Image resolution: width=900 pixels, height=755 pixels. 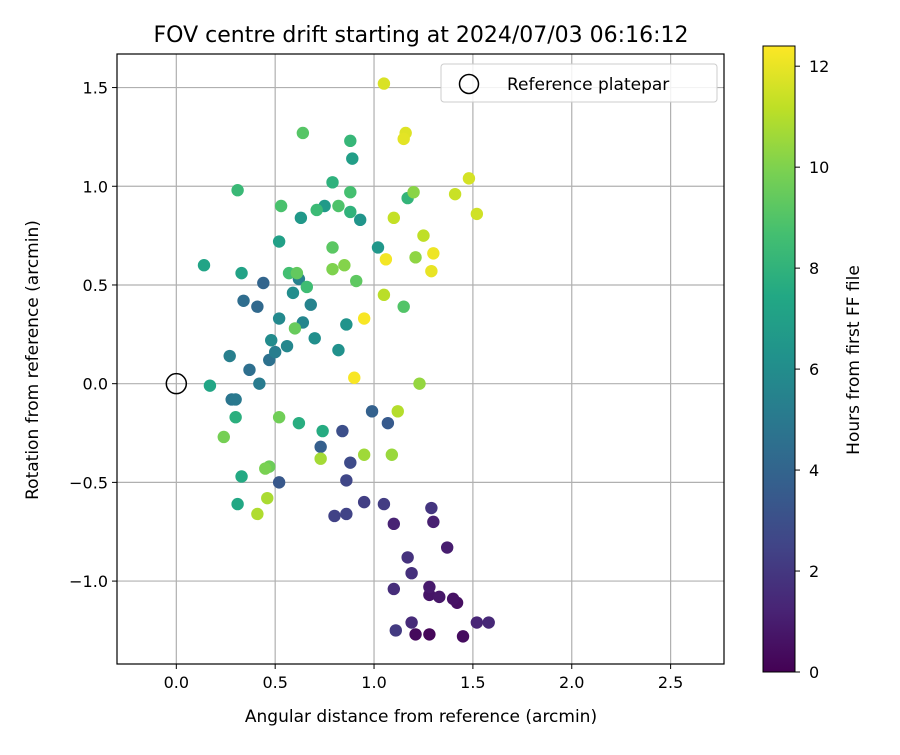 I want to click on x-tick-label: 2.5, so click(x=670, y=682).